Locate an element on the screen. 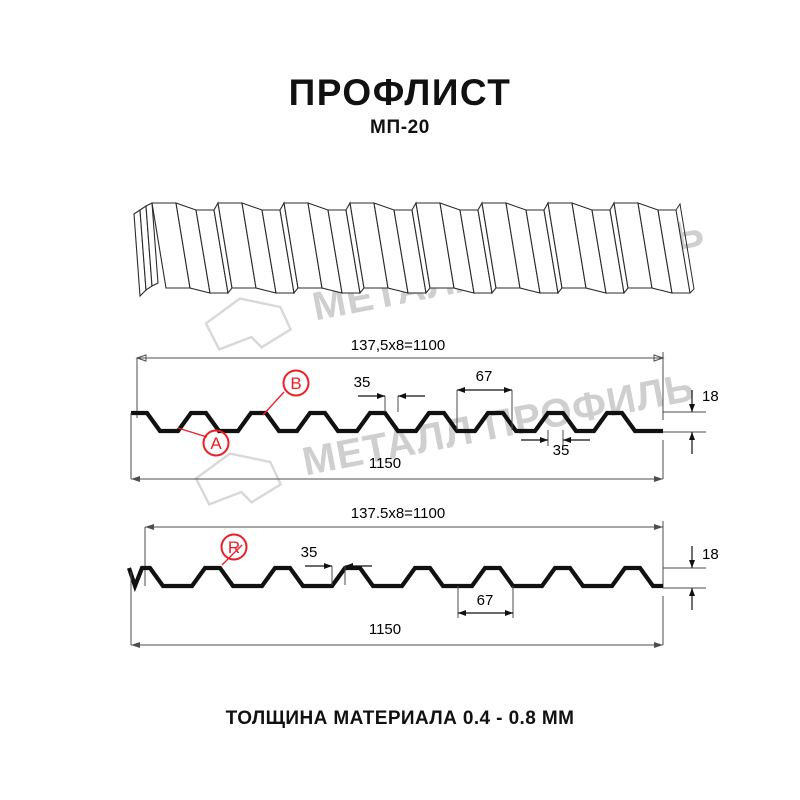 This screenshot has height=800, width=800. dim-height-18-a: 18 is located at coordinates (691, 421).